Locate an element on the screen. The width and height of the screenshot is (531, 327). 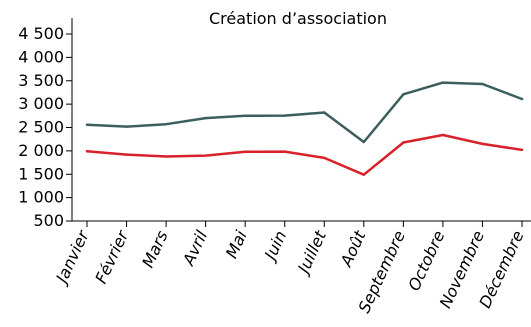
x-tick-label: Février is located at coordinates (111, 256).